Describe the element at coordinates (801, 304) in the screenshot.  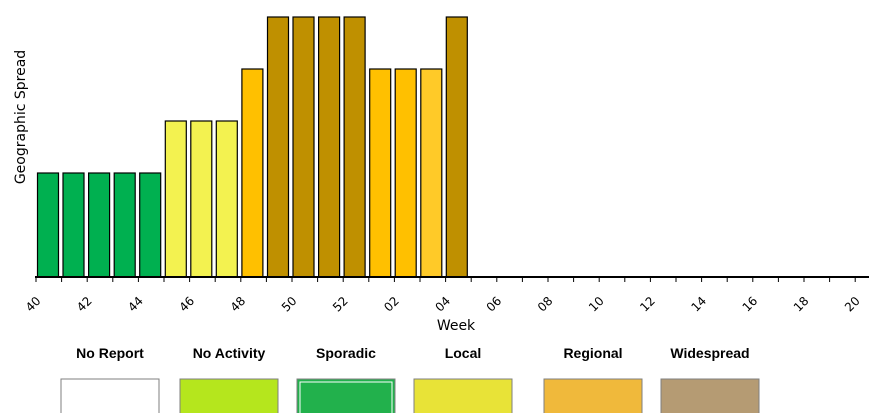
I see `x-tick-label: 18` at that location.